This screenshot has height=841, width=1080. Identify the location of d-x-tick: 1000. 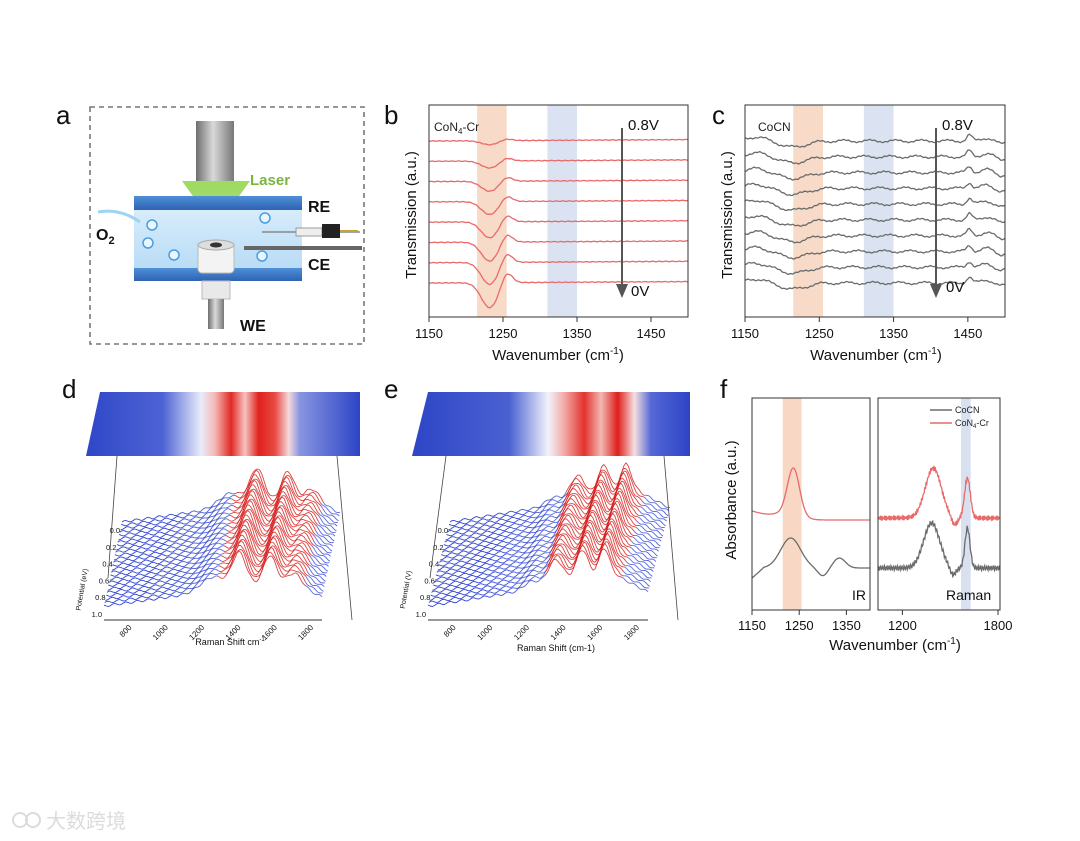
(160, 632).